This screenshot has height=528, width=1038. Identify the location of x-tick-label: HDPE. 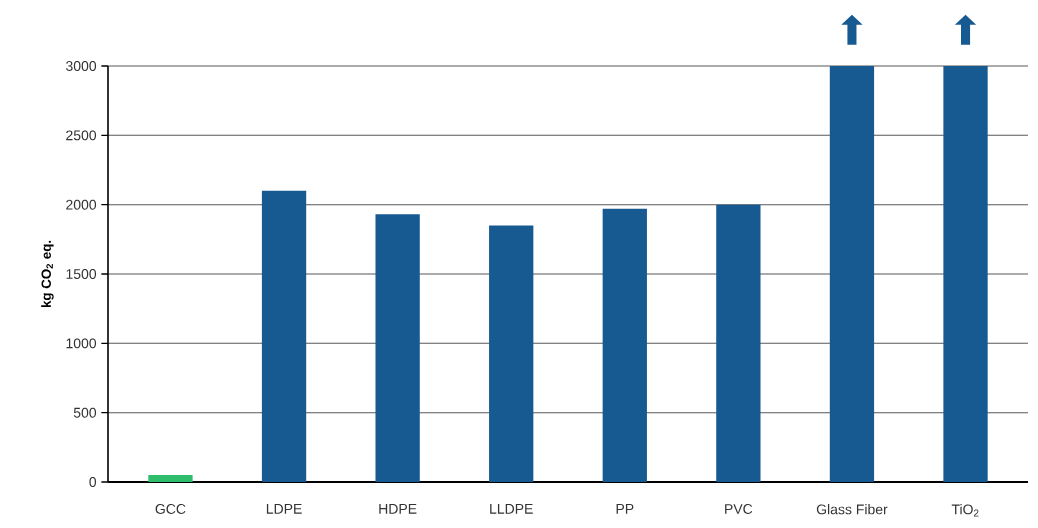
(398, 509).